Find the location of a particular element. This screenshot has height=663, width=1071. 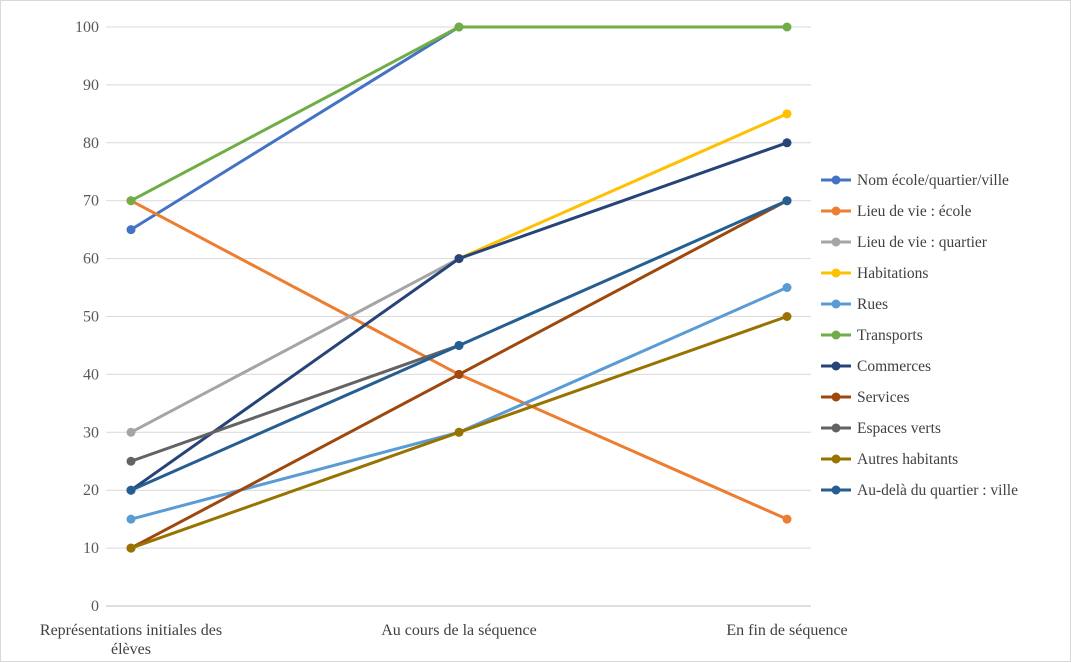

y-tick-label: 80 is located at coordinates (91, 143).